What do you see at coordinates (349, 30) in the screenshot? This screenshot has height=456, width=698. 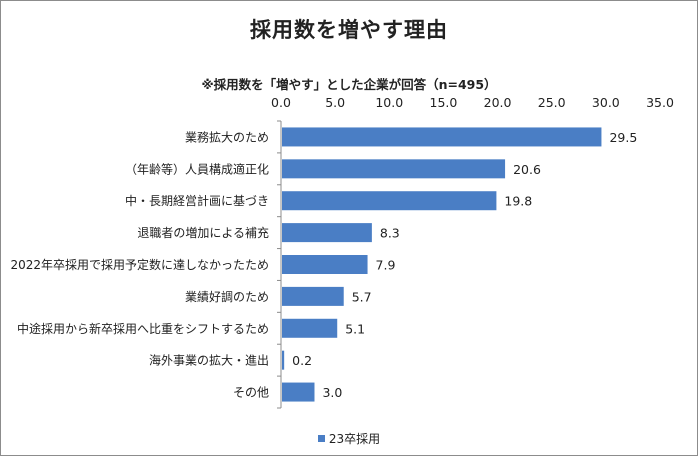 I see `chart-title: 採用数を増やす理由` at bounding box center [349, 30].